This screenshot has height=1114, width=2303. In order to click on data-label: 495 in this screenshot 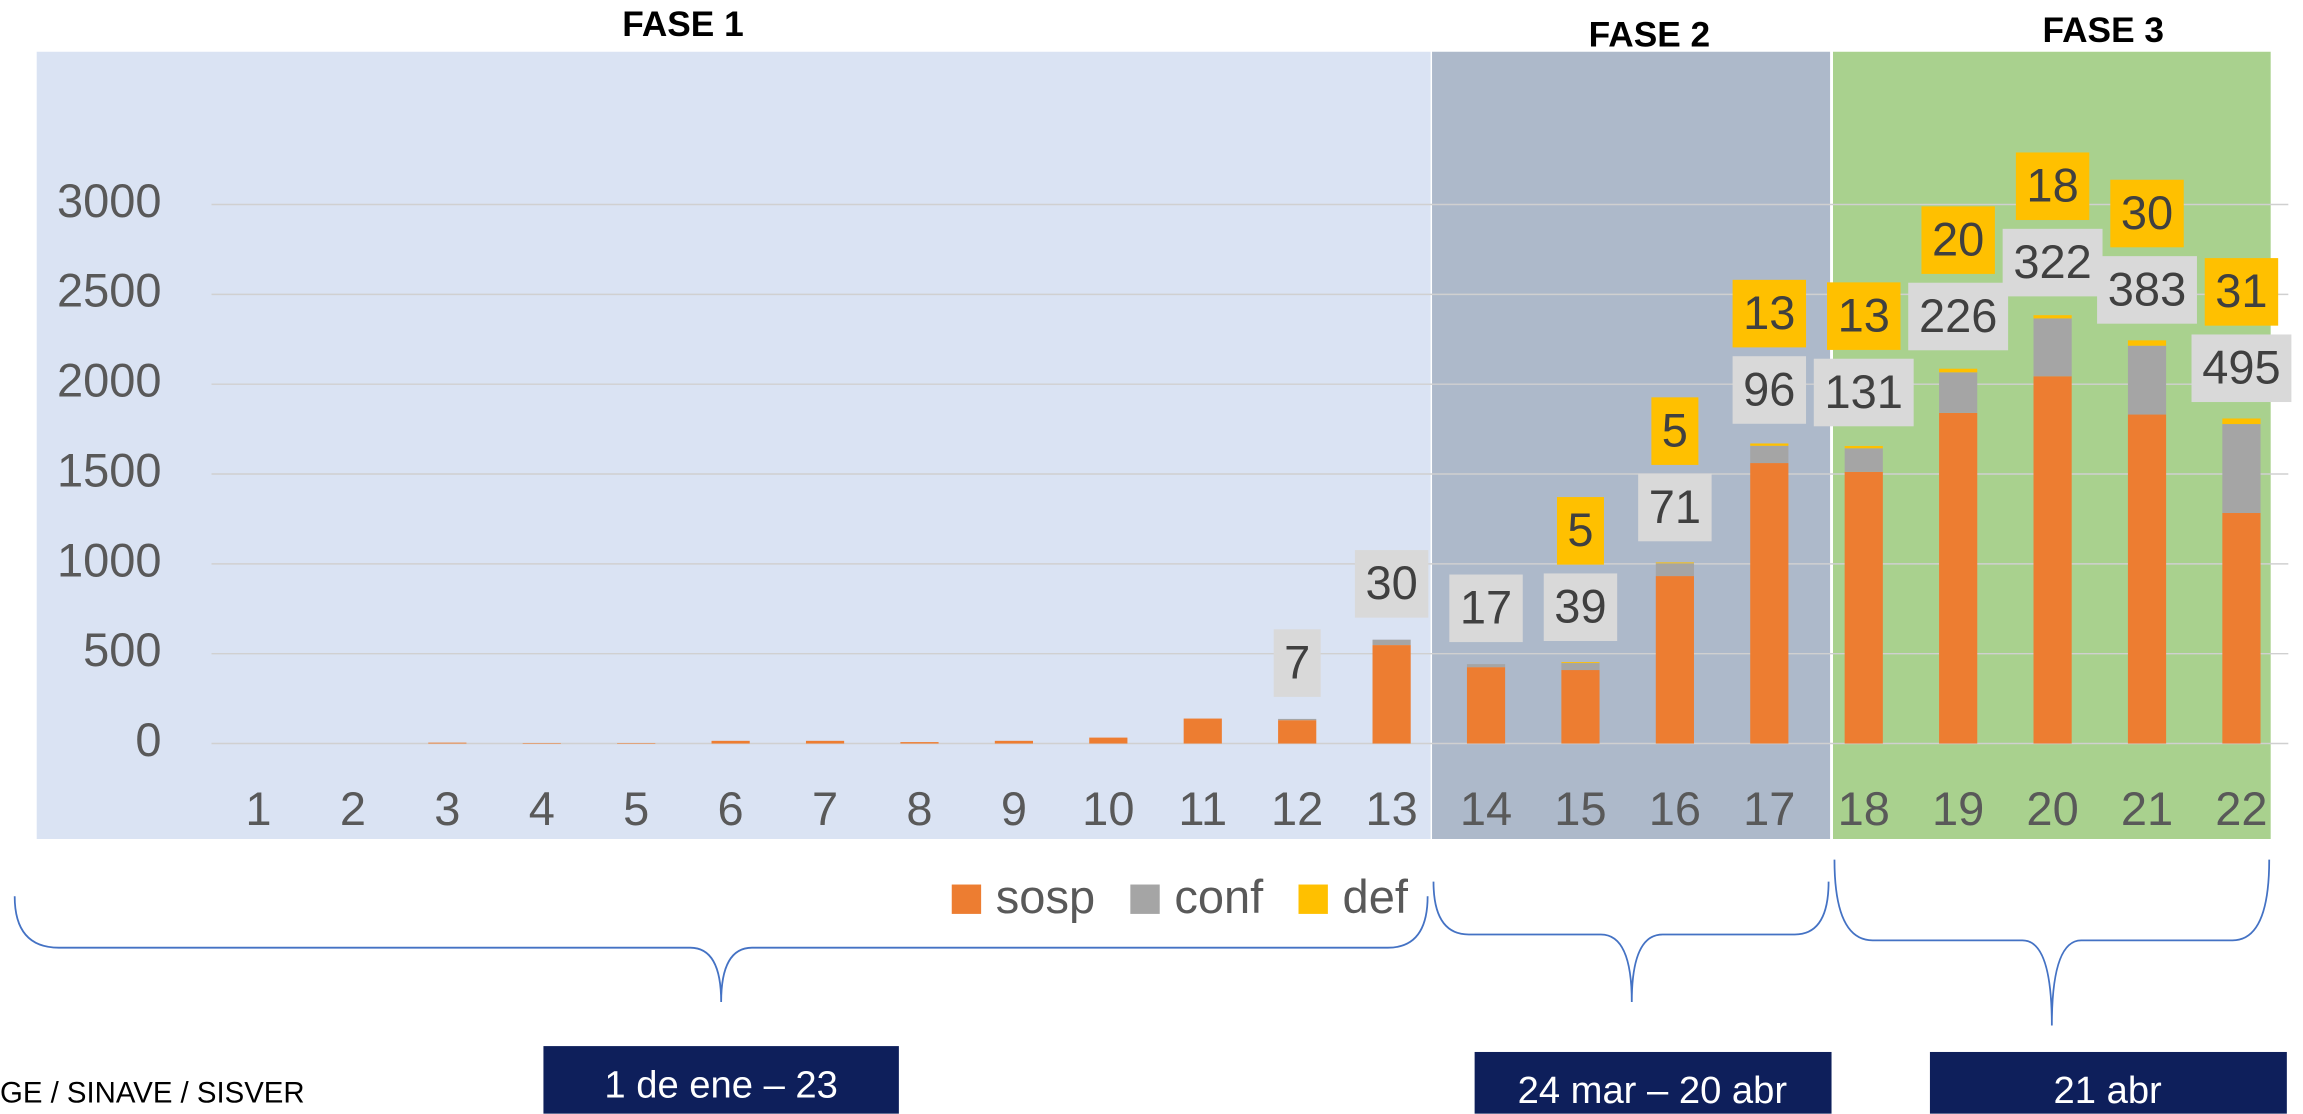, I will do `click(2241, 367)`.